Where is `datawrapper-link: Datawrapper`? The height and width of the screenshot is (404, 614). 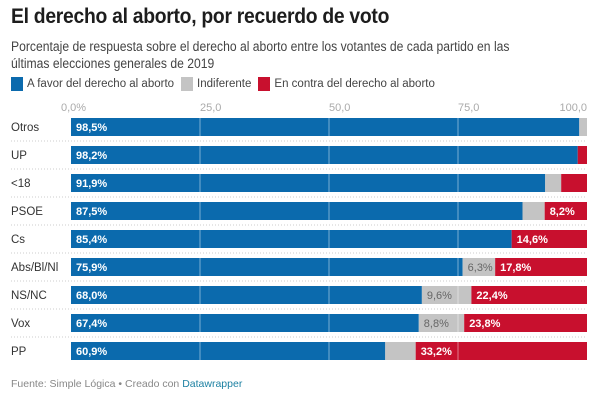 datawrapper-link: Datawrapper is located at coordinates (212, 384).